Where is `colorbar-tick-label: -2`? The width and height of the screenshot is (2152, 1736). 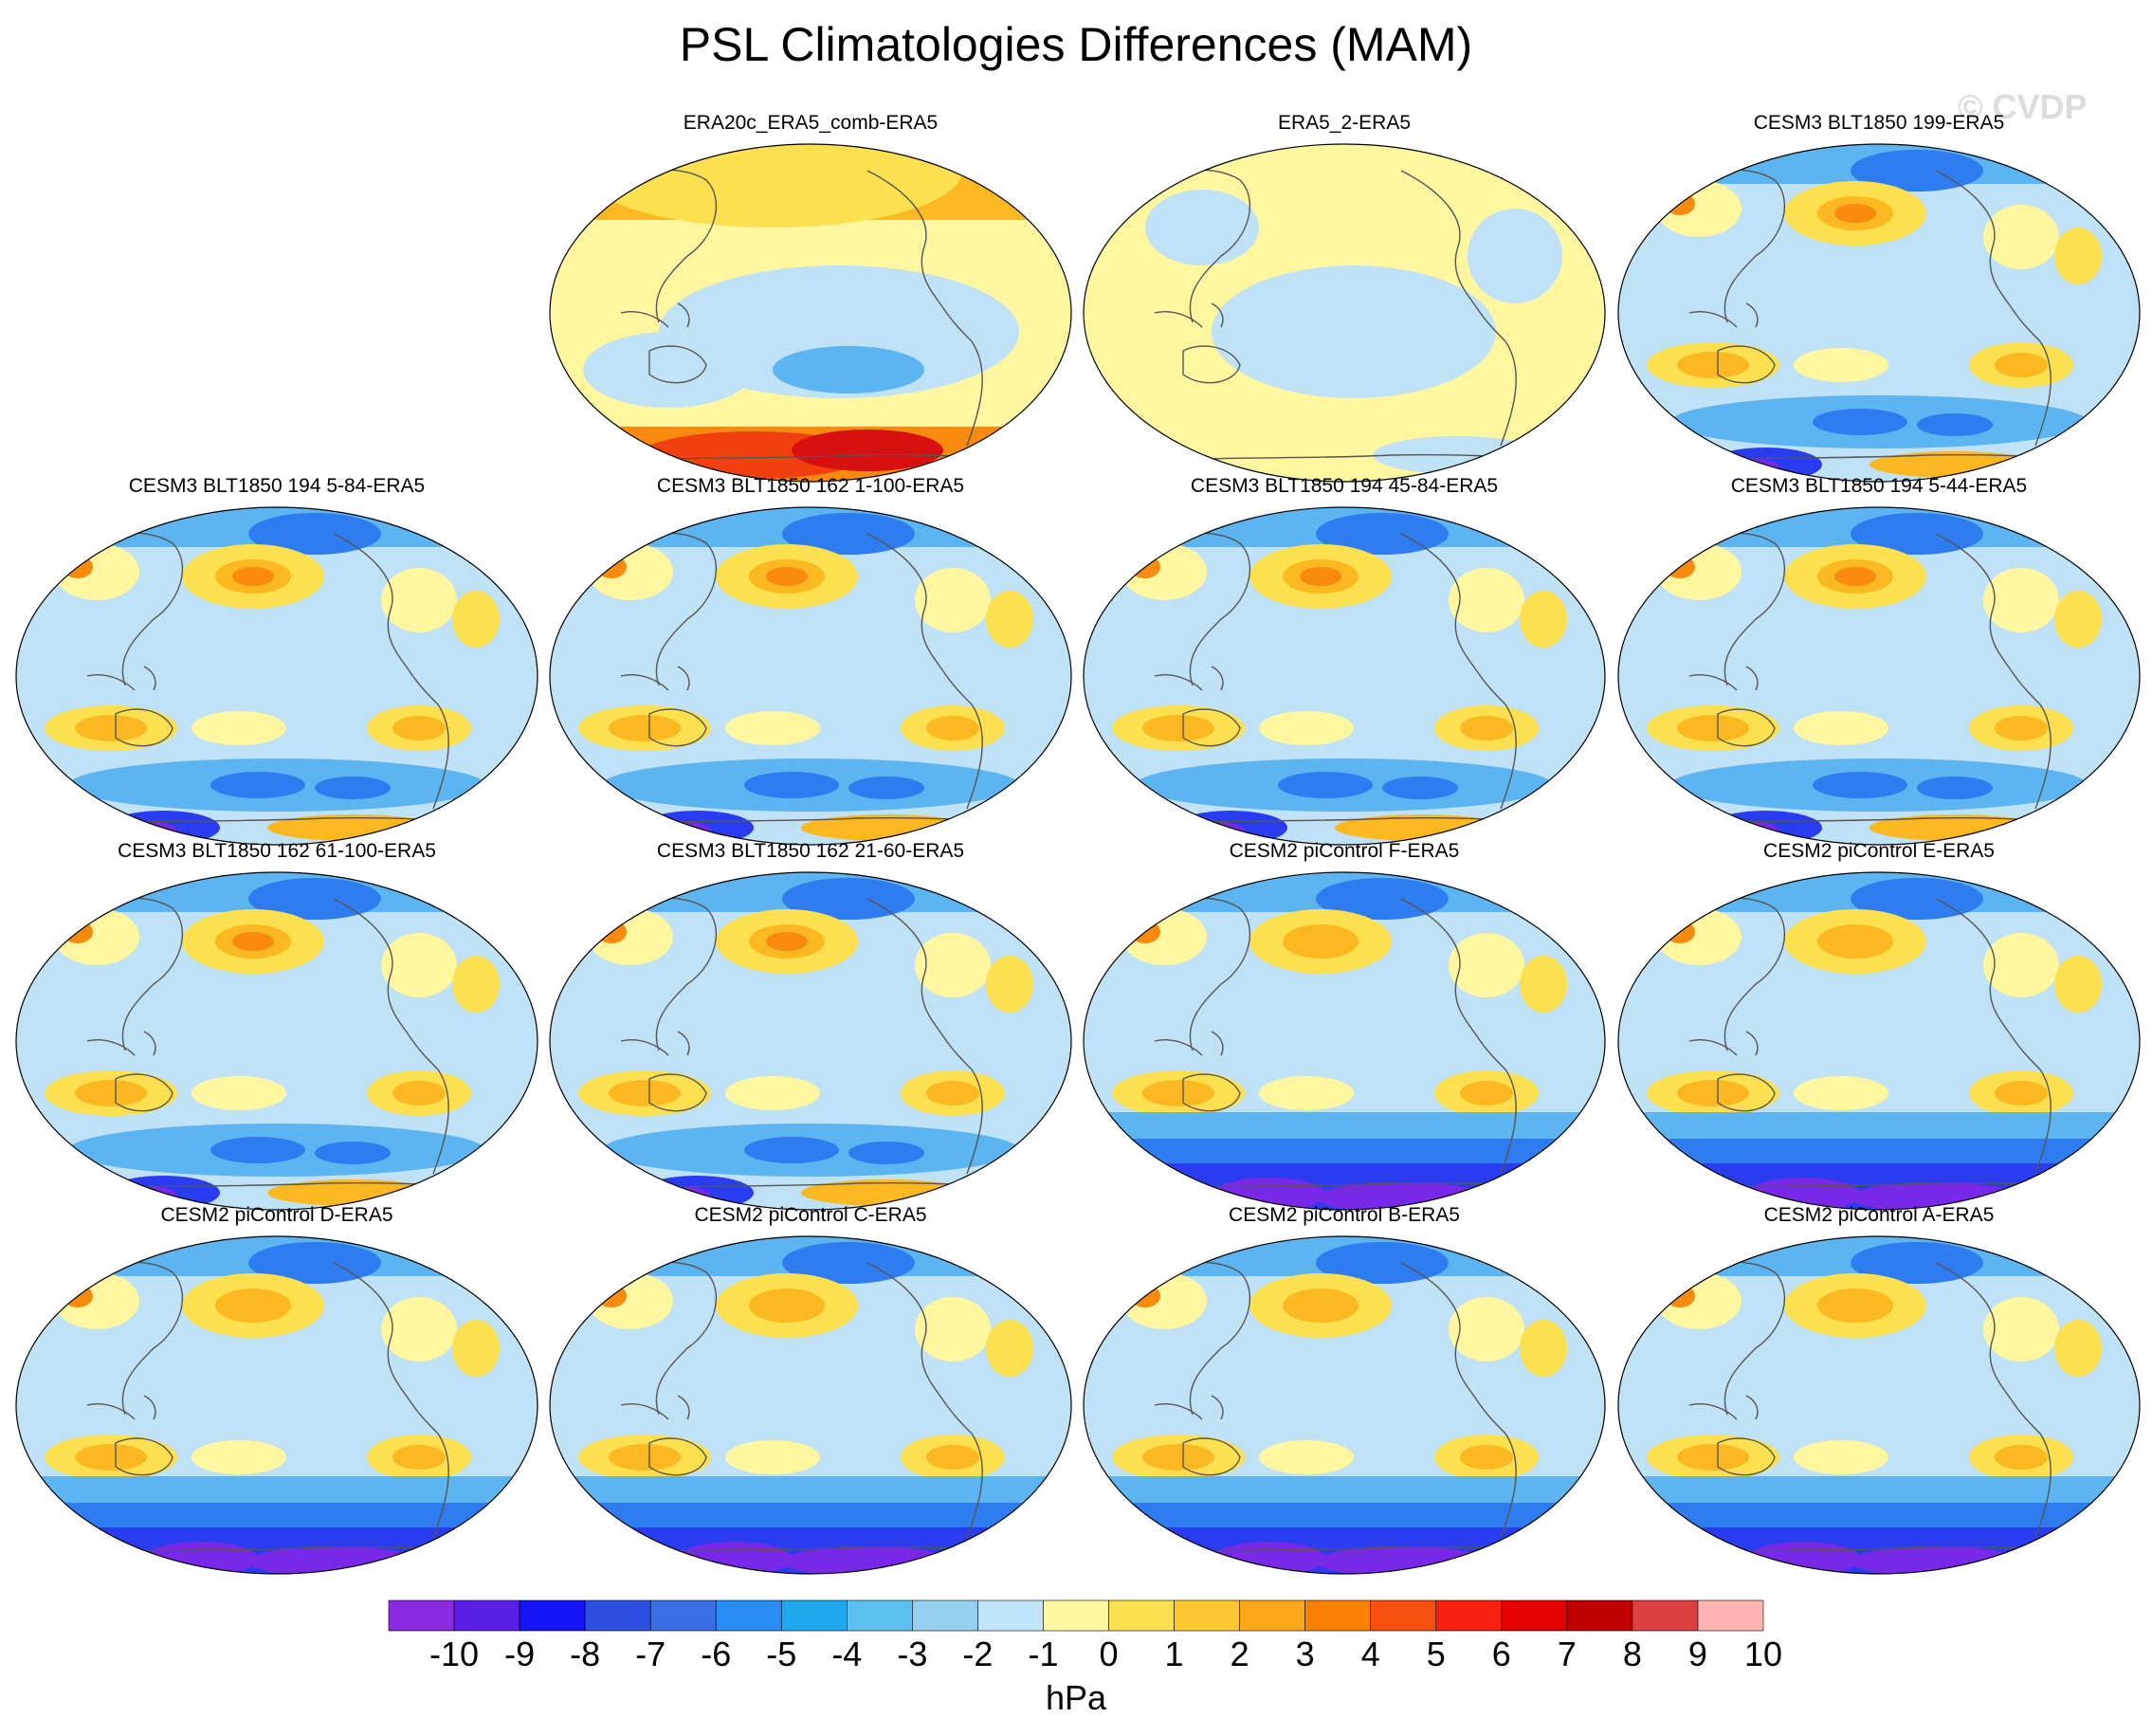
colorbar-tick-label: -2 is located at coordinates (978, 1654).